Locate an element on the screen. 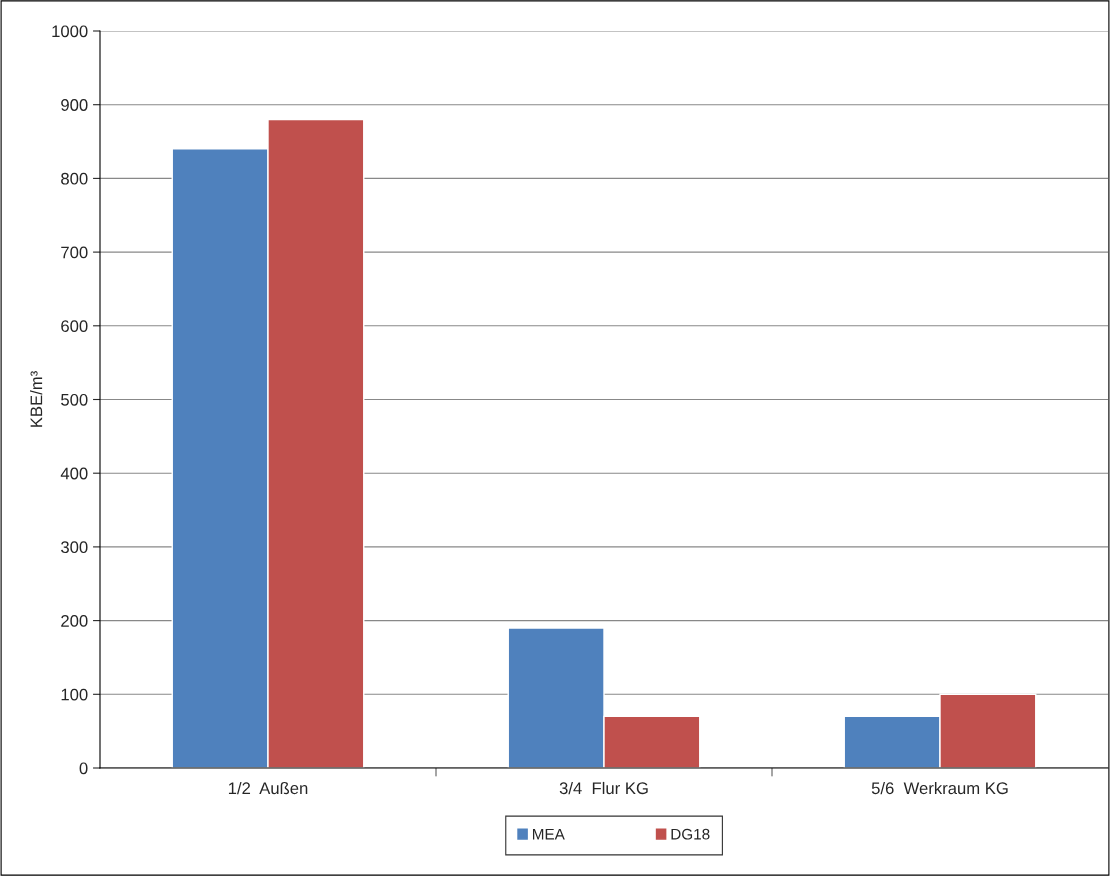 The image size is (1110, 876). y-tick-label: 800 is located at coordinates (74, 178).